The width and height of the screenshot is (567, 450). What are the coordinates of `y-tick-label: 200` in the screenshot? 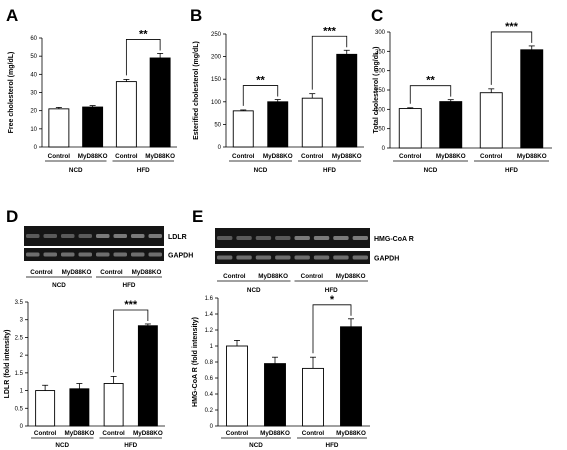 It's located at (216, 58).